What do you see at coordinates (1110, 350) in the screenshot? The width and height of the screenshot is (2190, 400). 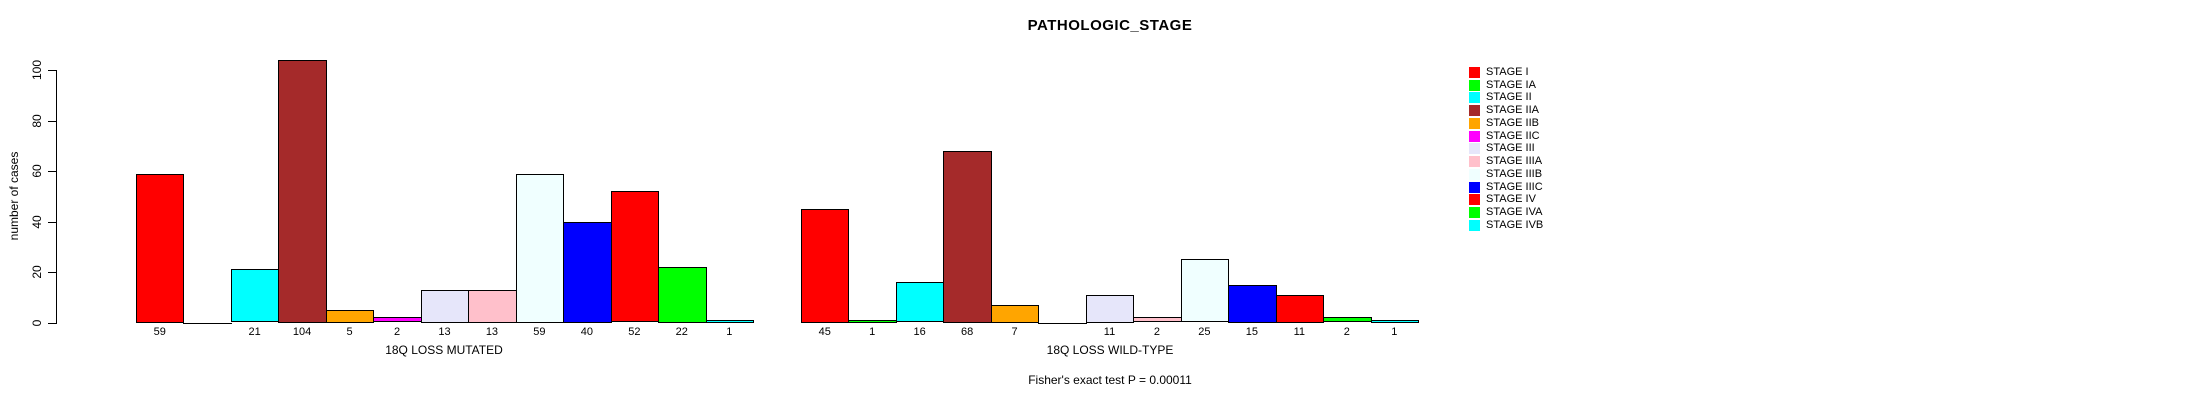 I see `x-axis-group-label-wild-type: 18Q LOSS WILD-TYPE` at bounding box center [1110, 350].